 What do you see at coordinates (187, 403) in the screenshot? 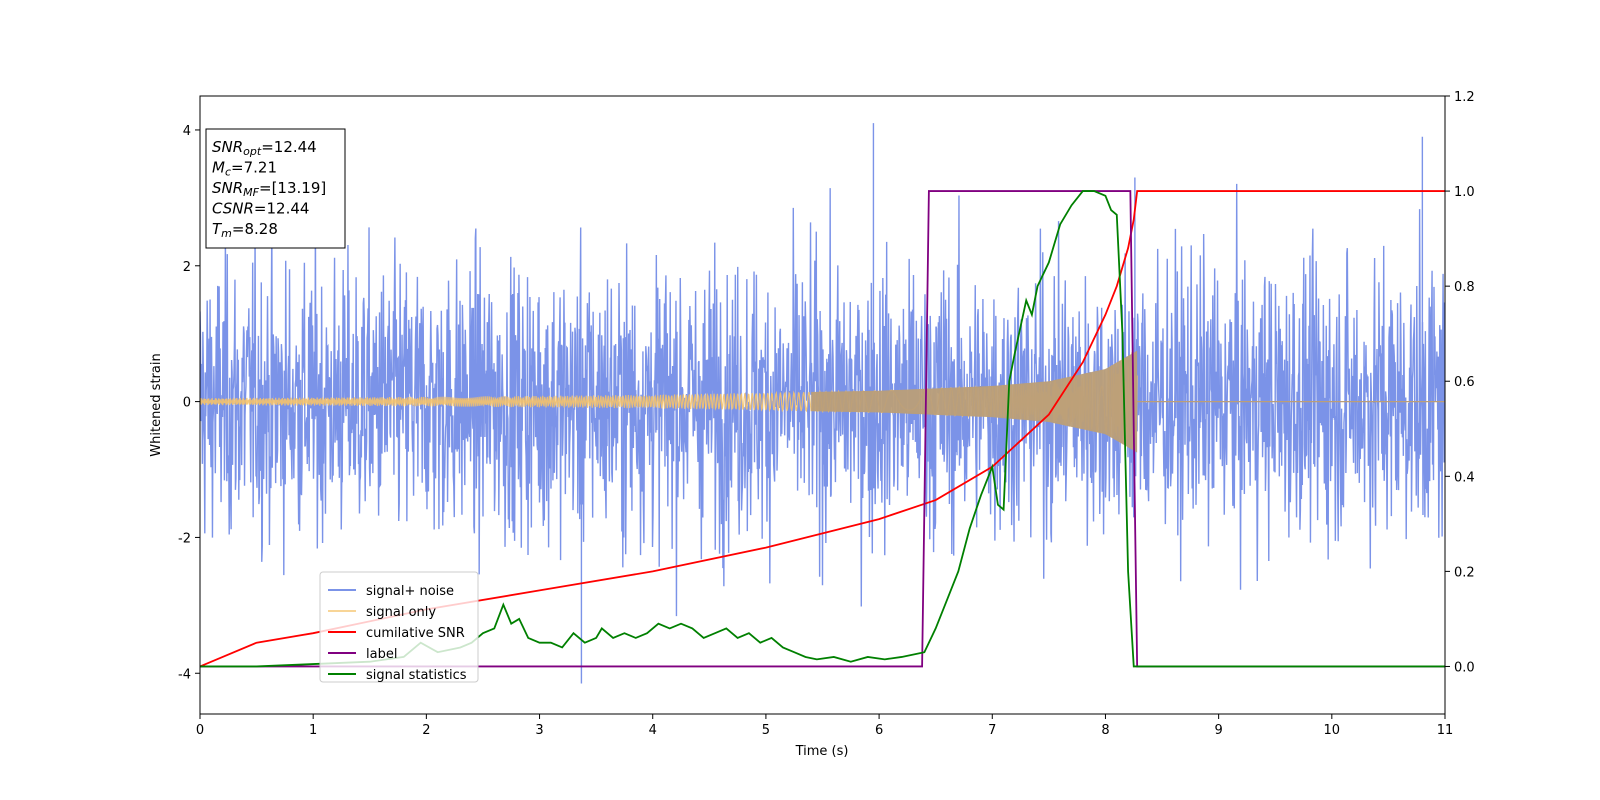
I see `y-tick-label: 0` at bounding box center [187, 403].